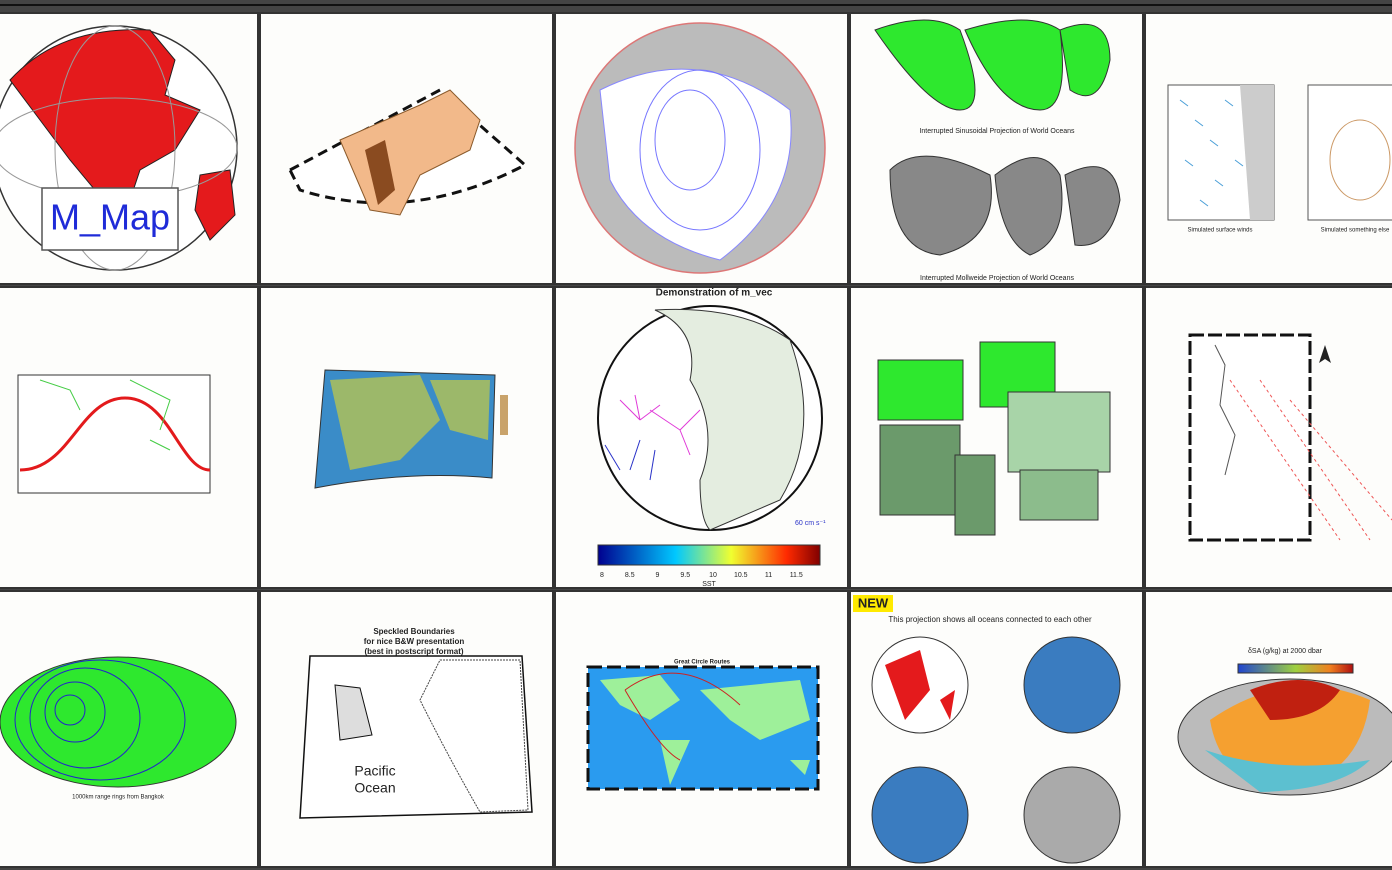  I want to click on new-badge: NEW, so click(873, 602).